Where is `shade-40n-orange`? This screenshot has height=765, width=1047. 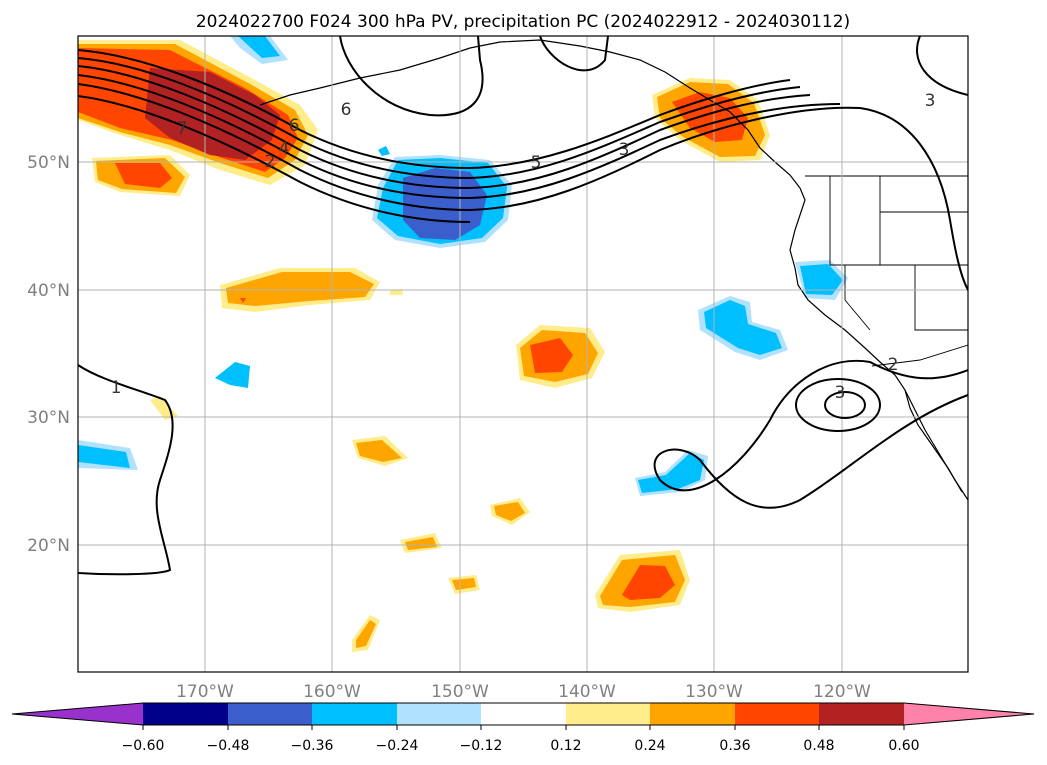
shade-40n-orange is located at coordinates (300, 289).